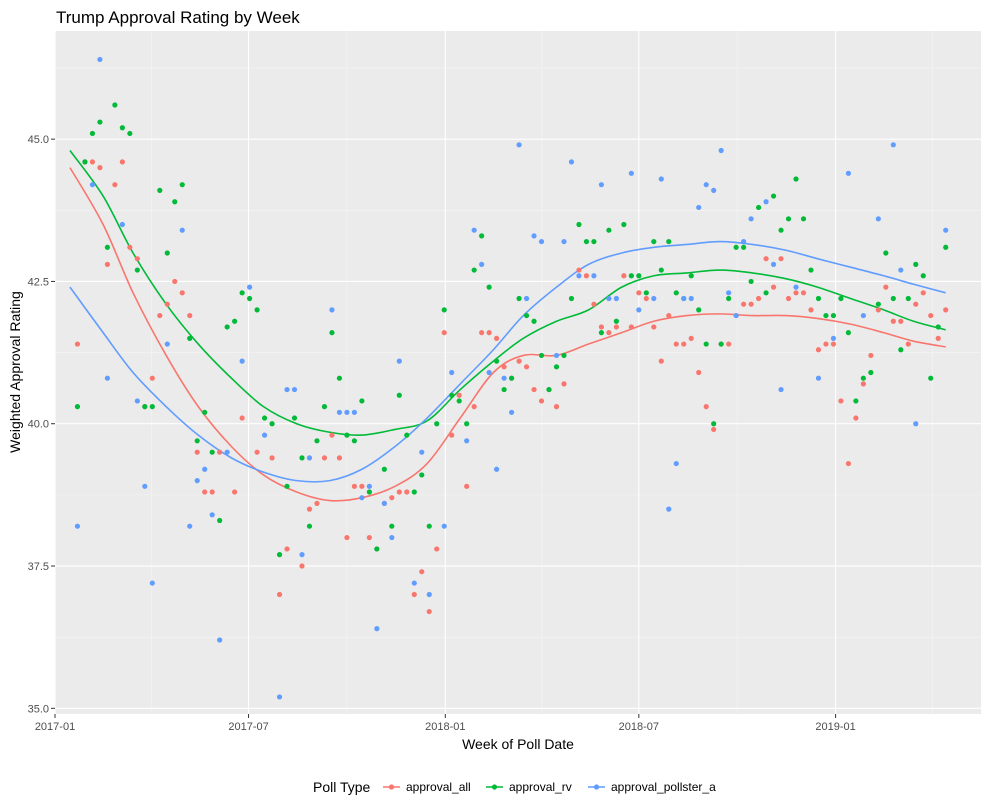 The height and width of the screenshot is (812, 990). I want to click on y-tick-label: 45.0, so click(38, 140).